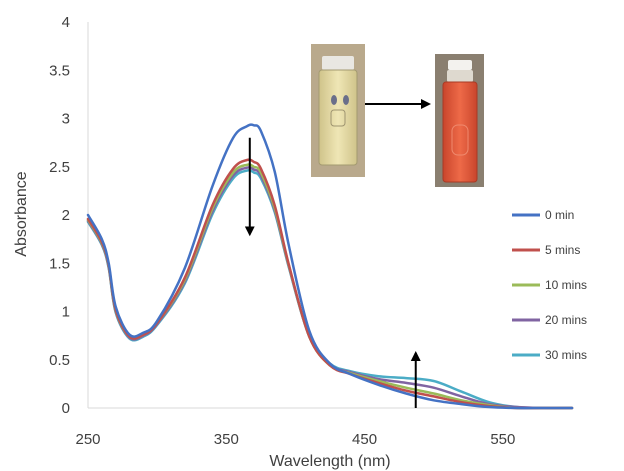  Describe the element at coordinates (566, 355) in the screenshot. I see `legend-label: 30 mins` at that location.